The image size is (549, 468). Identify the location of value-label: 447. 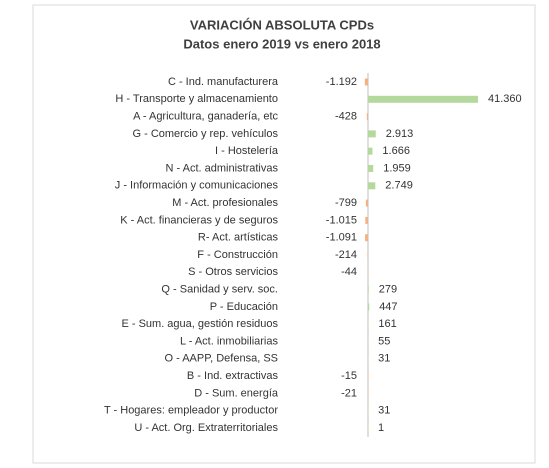
(388, 307).